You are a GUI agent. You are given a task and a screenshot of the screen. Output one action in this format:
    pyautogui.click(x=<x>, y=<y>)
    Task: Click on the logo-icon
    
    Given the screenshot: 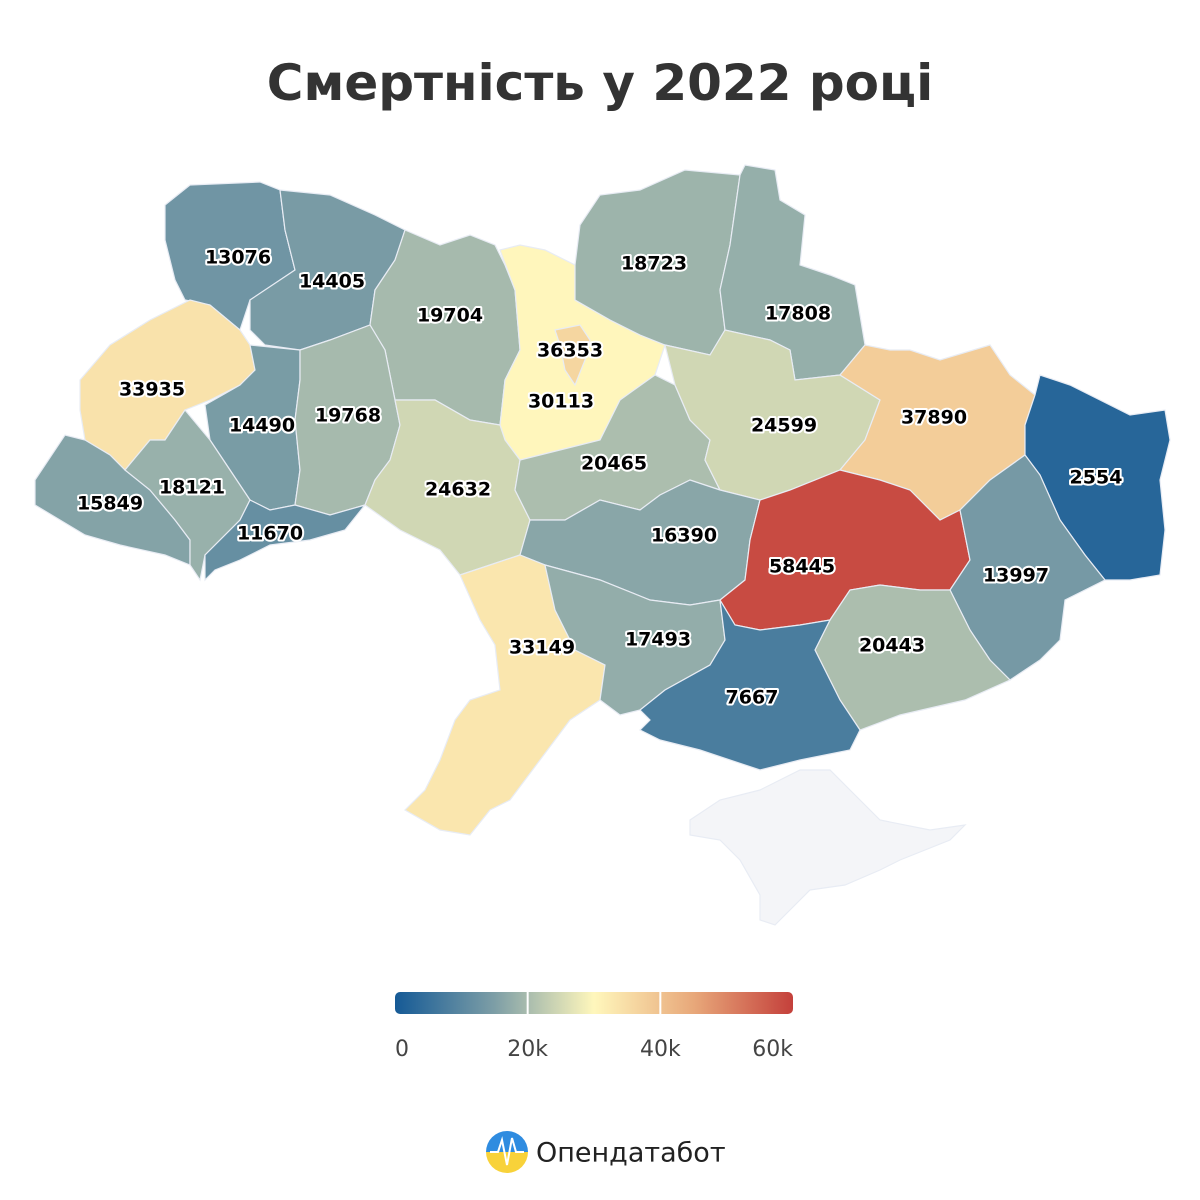 What is the action you would take?
    pyautogui.click(x=507, y=1152)
    